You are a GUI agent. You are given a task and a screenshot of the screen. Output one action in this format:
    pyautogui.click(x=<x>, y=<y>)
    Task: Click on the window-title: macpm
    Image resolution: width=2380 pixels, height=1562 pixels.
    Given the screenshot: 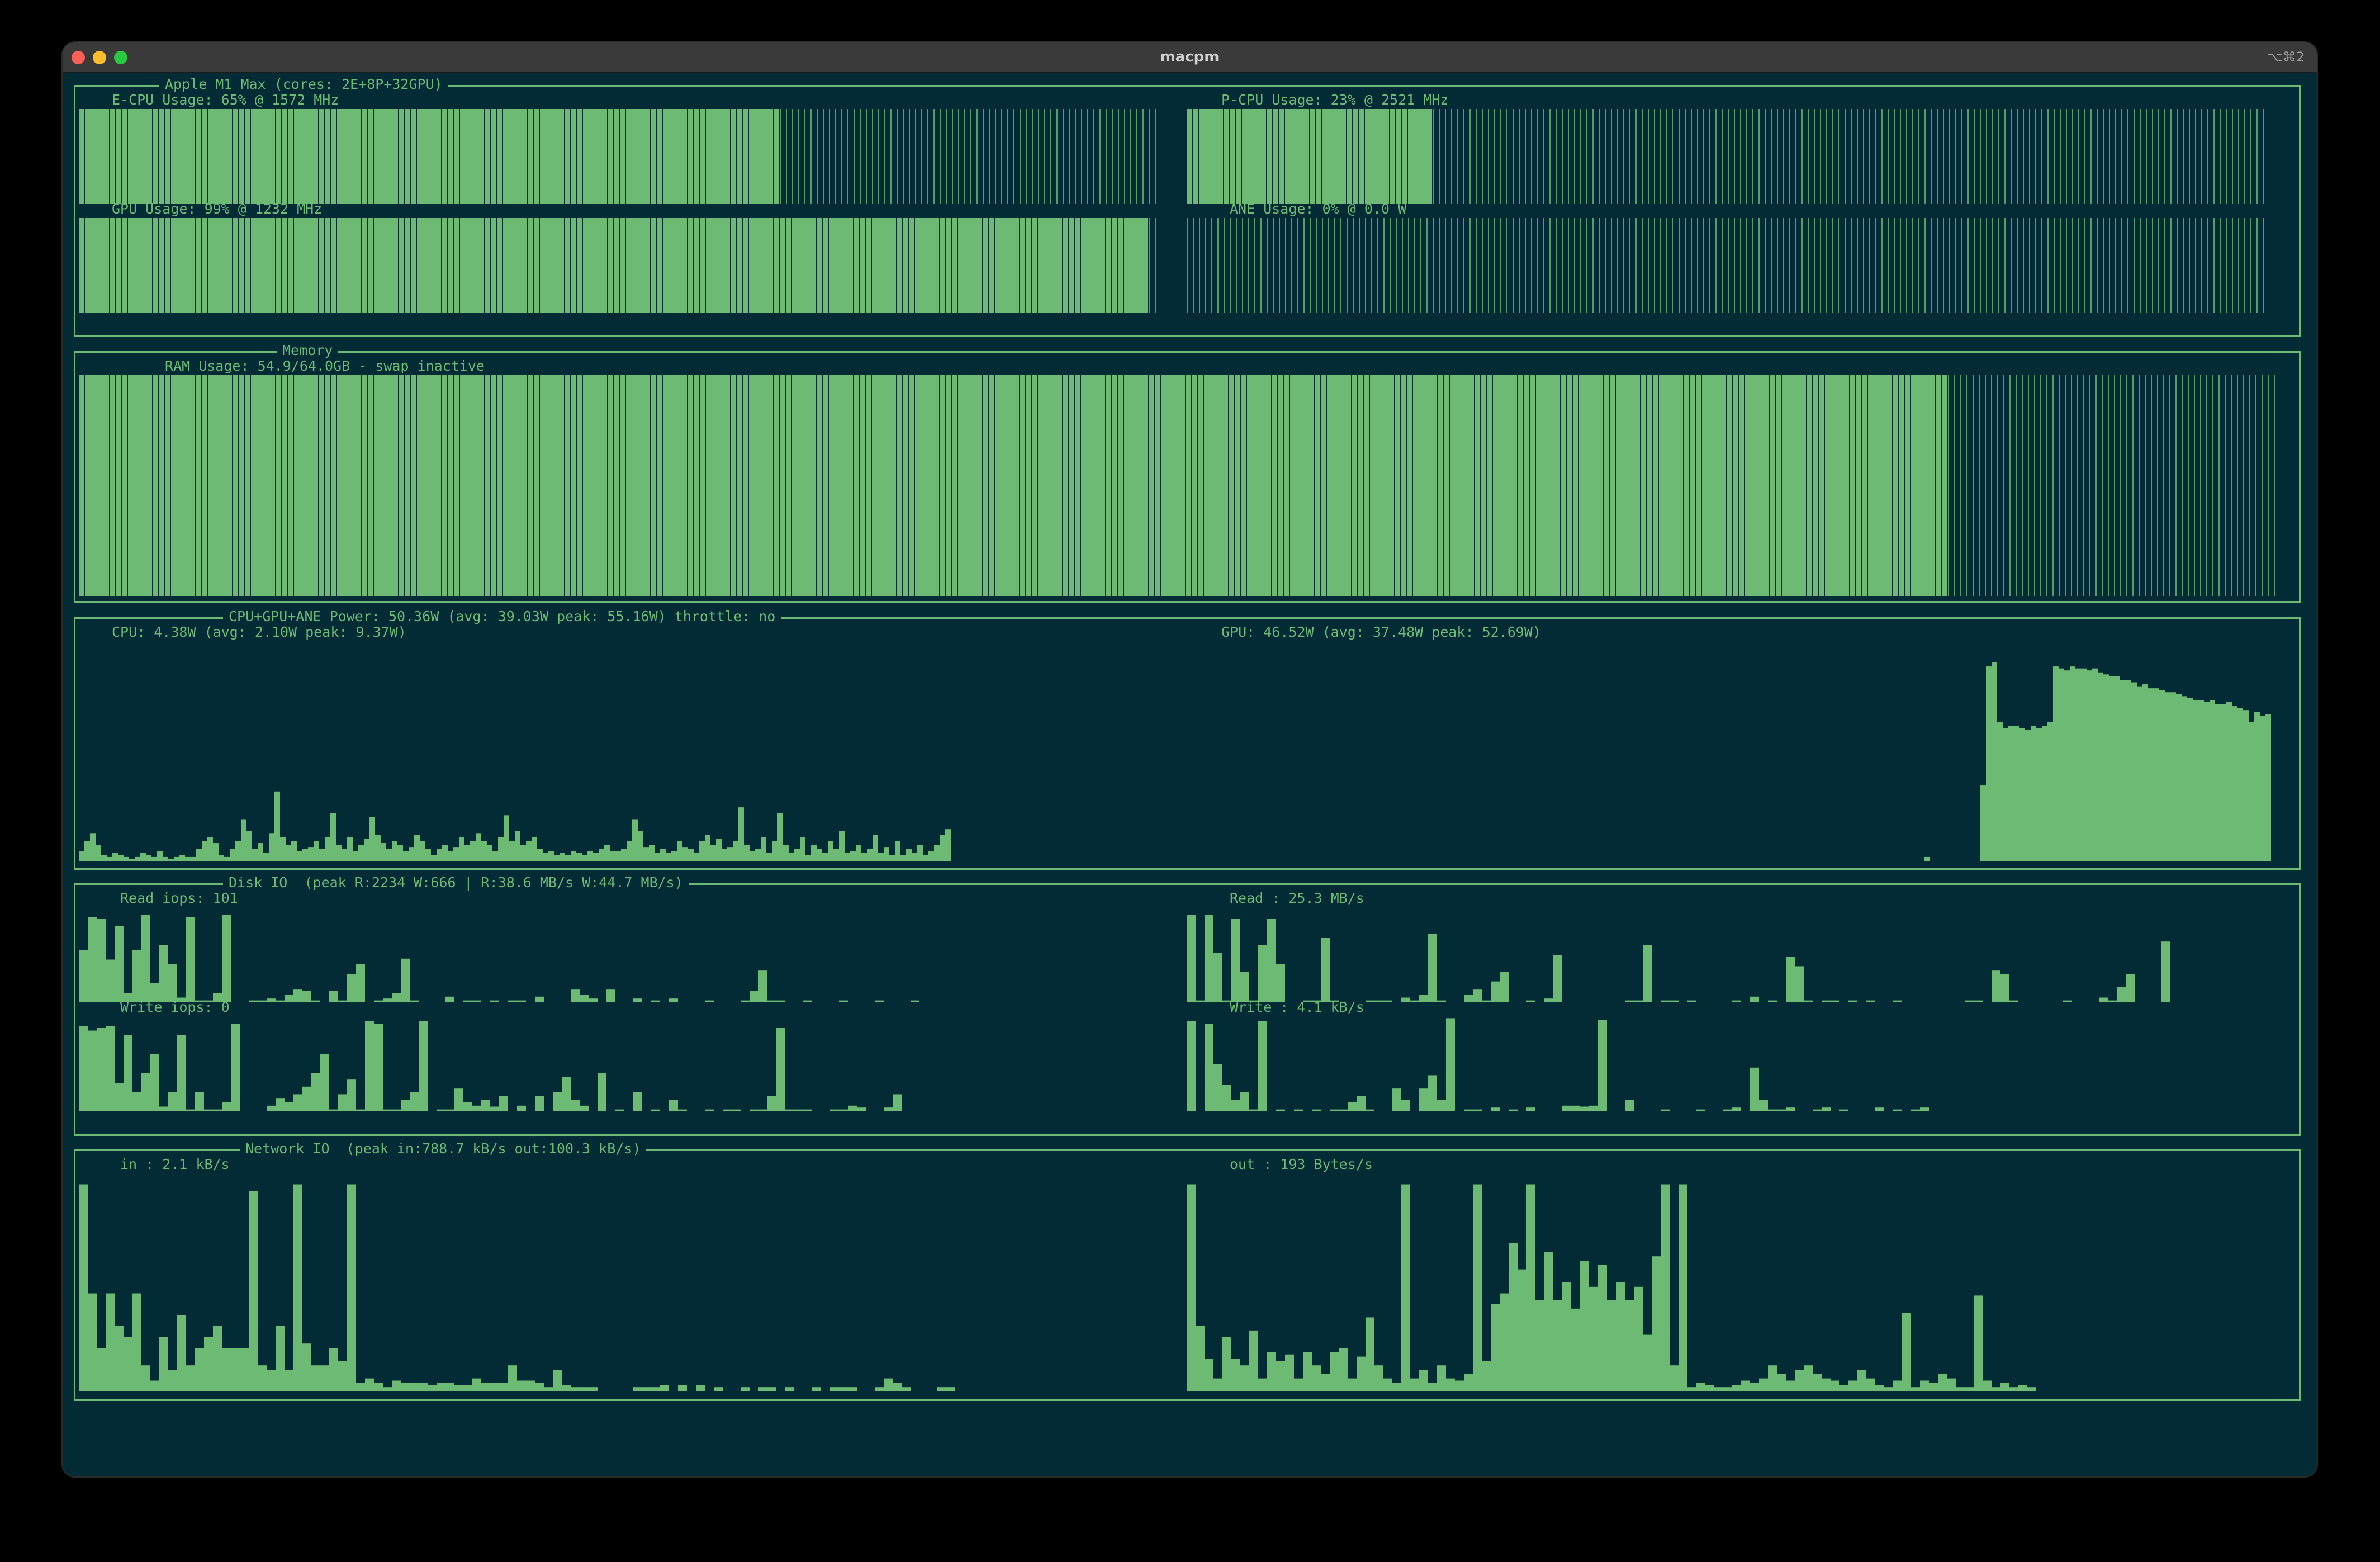 What is the action you would take?
    pyautogui.click(x=1190, y=57)
    